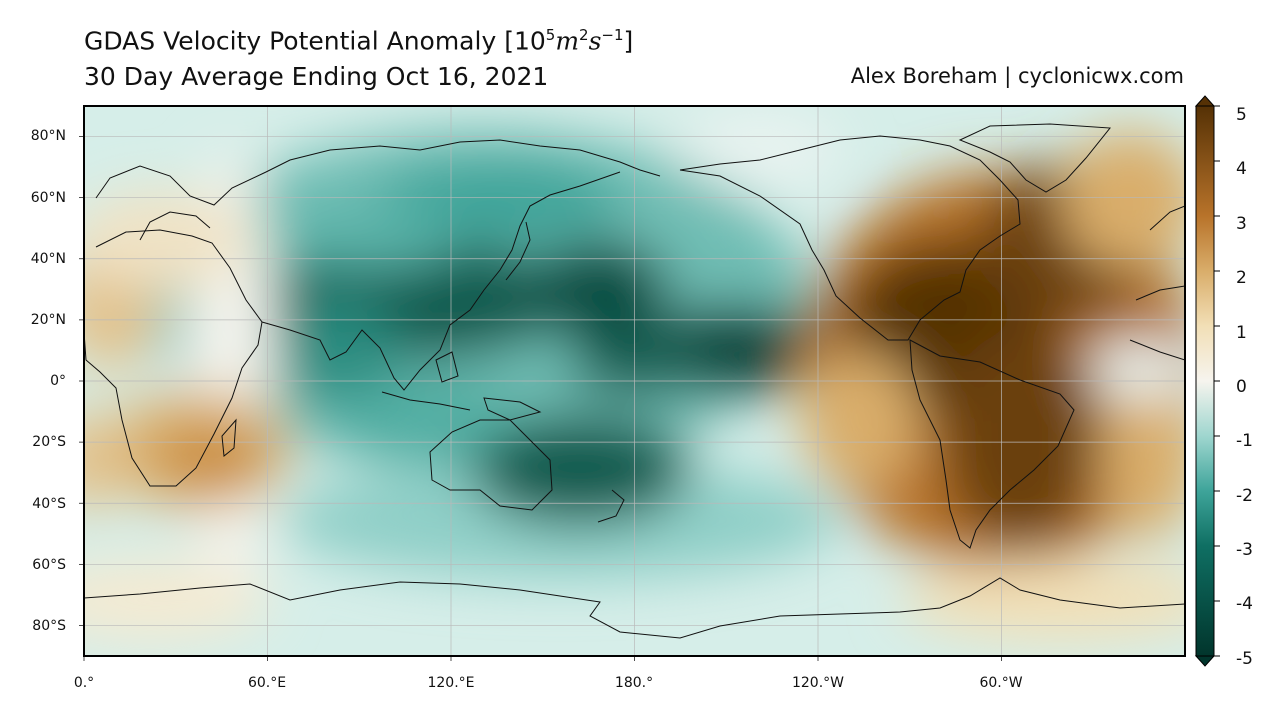  What do you see at coordinates (49, 504) in the screenshot?
I see `lat-label-40s: 40°S` at bounding box center [49, 504].